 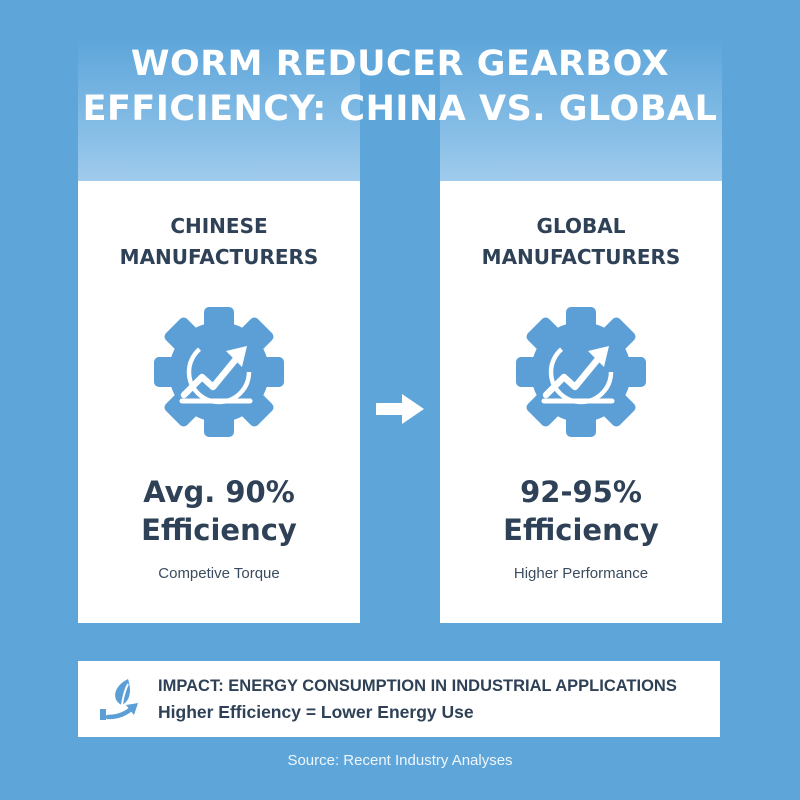 What do you see at coordinates (316, 712) in the screenshot?
I see `impact-statement: Higher Efficiency = Lower Energy Use` at bounding box center [316, 712].